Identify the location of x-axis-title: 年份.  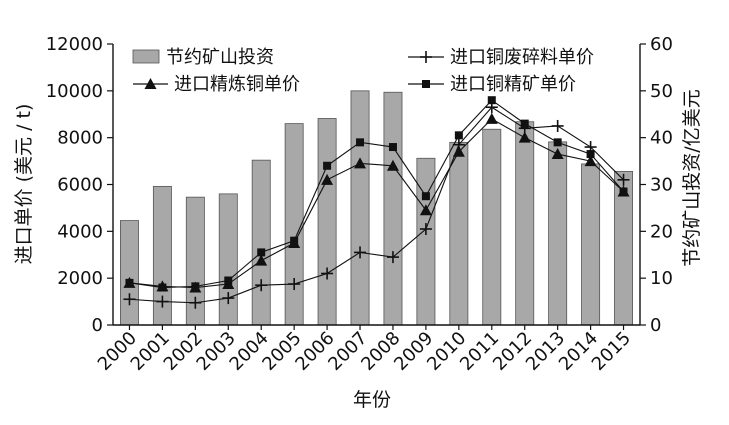
(372, 400).